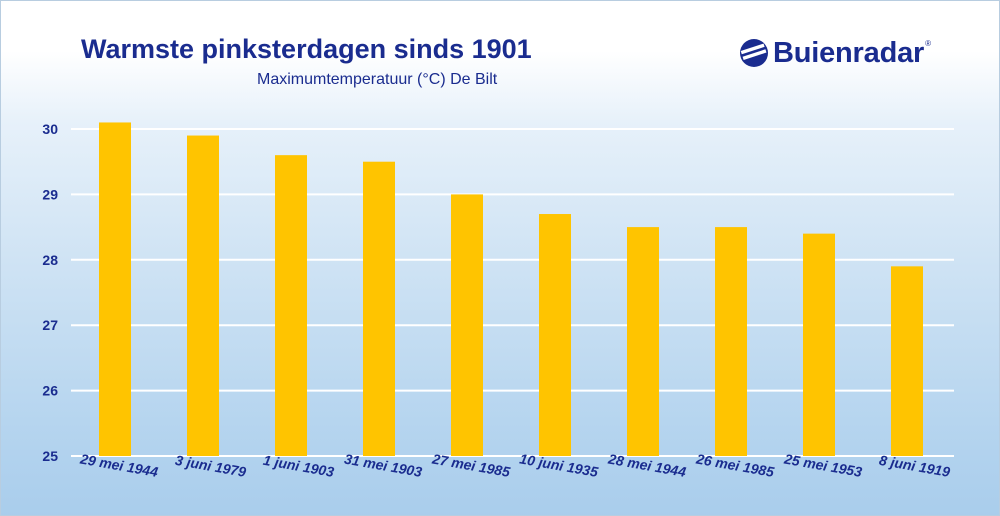 The height and width of the screenshot is (516, 1000). I want to click on logo-registered-mark: ®, so click(928, 43).